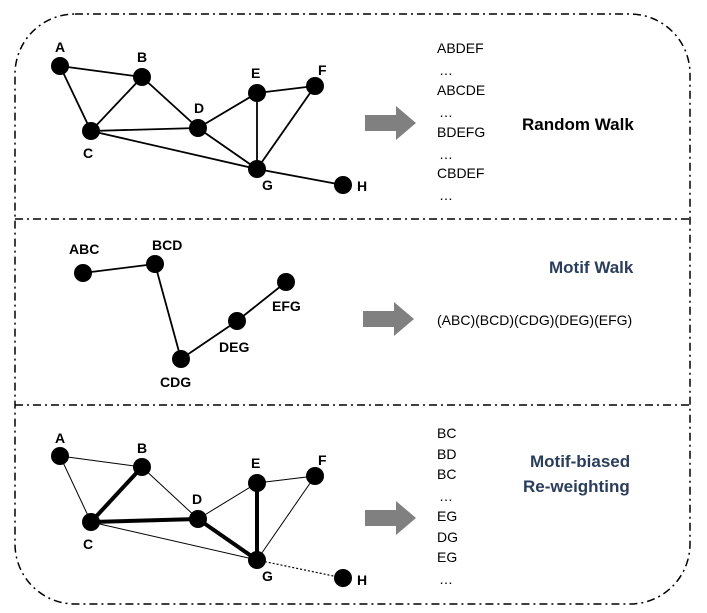 Image resolution: width=707 pixels, height=613 pixels. I want to click on graph-edges, so click(201, 125).